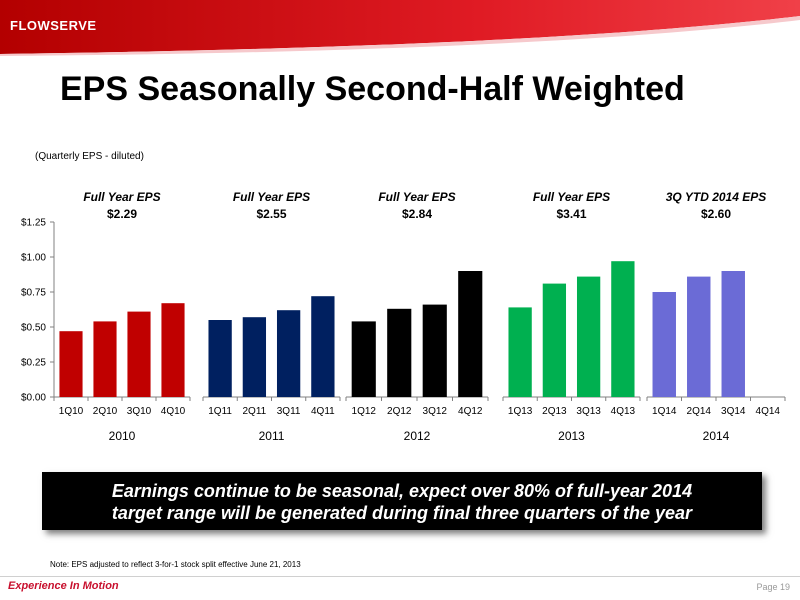  Describe the element at coordinates (289, 411) in the screenshot. I see `x-tick-label: 3Q11` at that location.